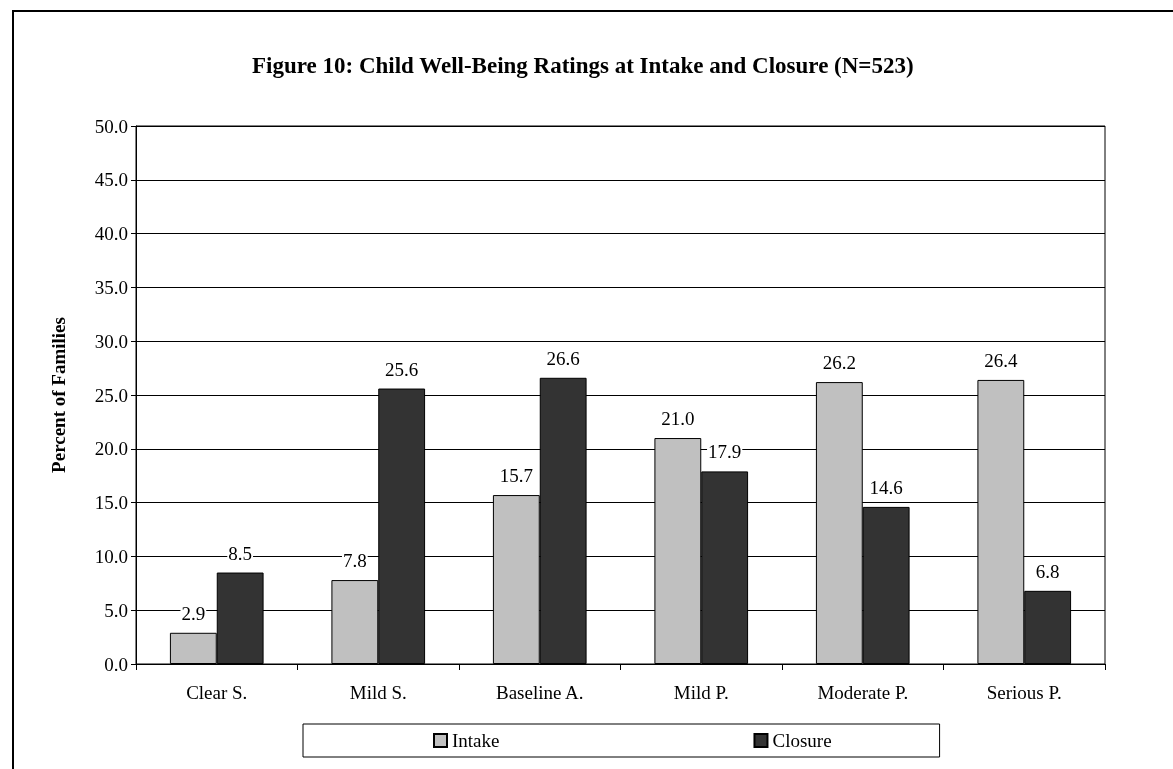  Describe the element at coordinates (111, 503) in the screenshot. I see `y-tick-label: 15.0` at that location.